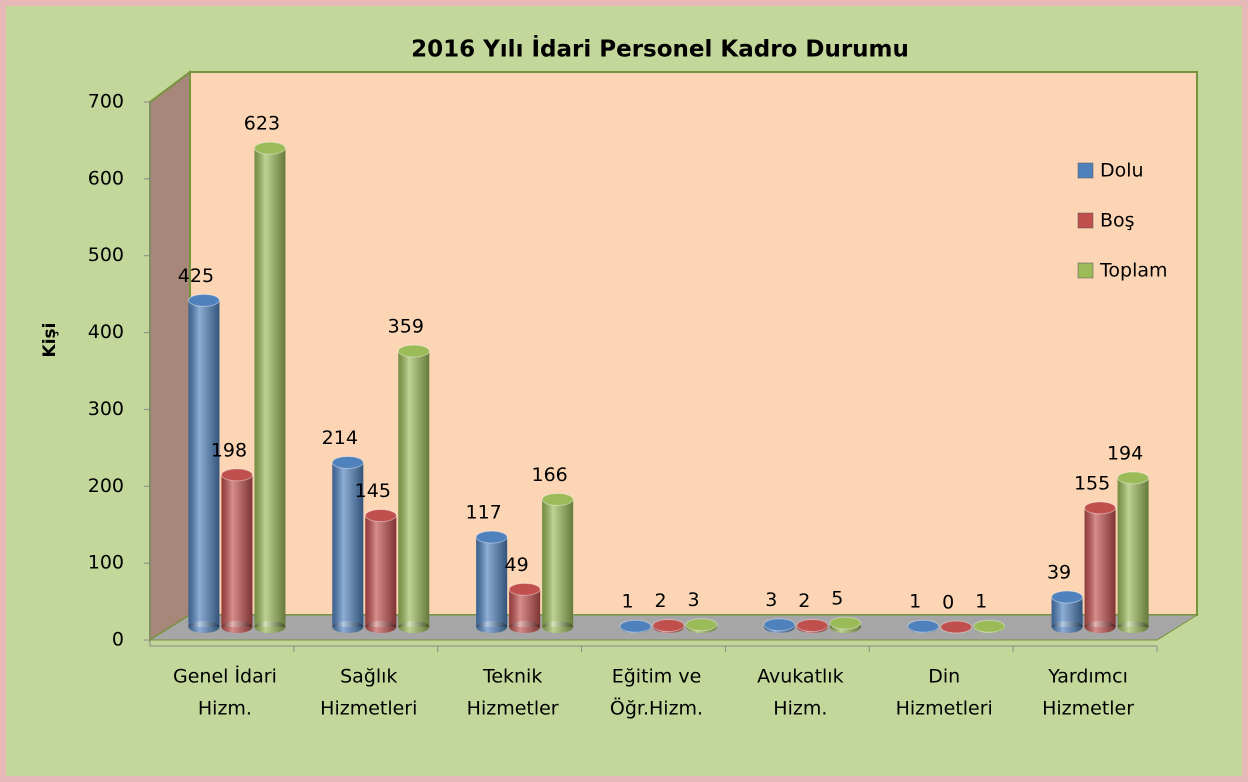  Describe the element at coordinates (837, 599) in the screenshot. I see `data-label: 5` at that location.